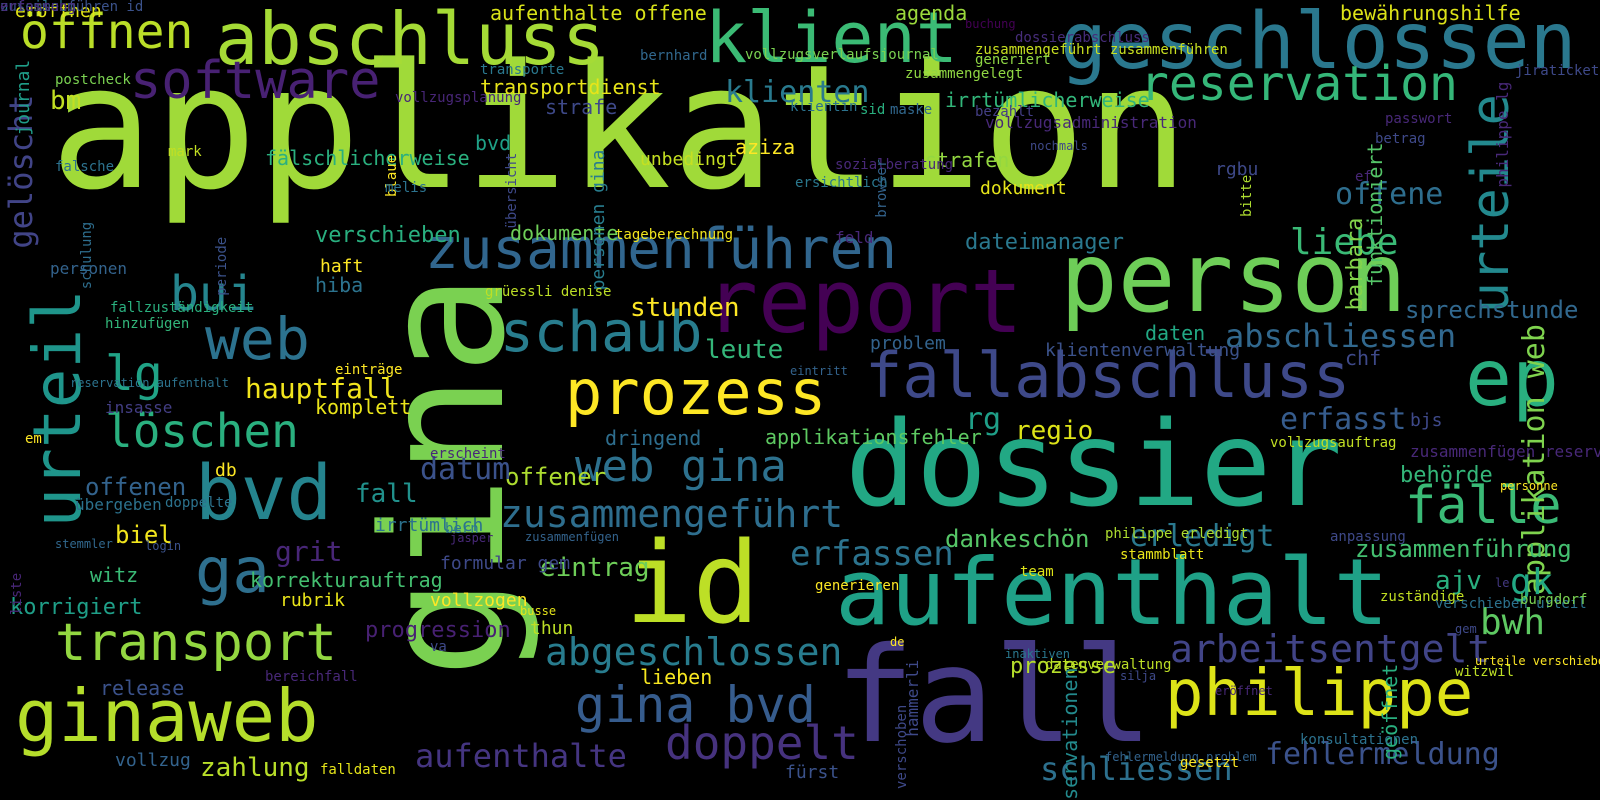 This screenshot has height=800, width=1600. What do you see at coordinates (1537, 661) in the screenshot?
I see `cloud-word: urteile verschieben` at bounding box center [1537, 661].